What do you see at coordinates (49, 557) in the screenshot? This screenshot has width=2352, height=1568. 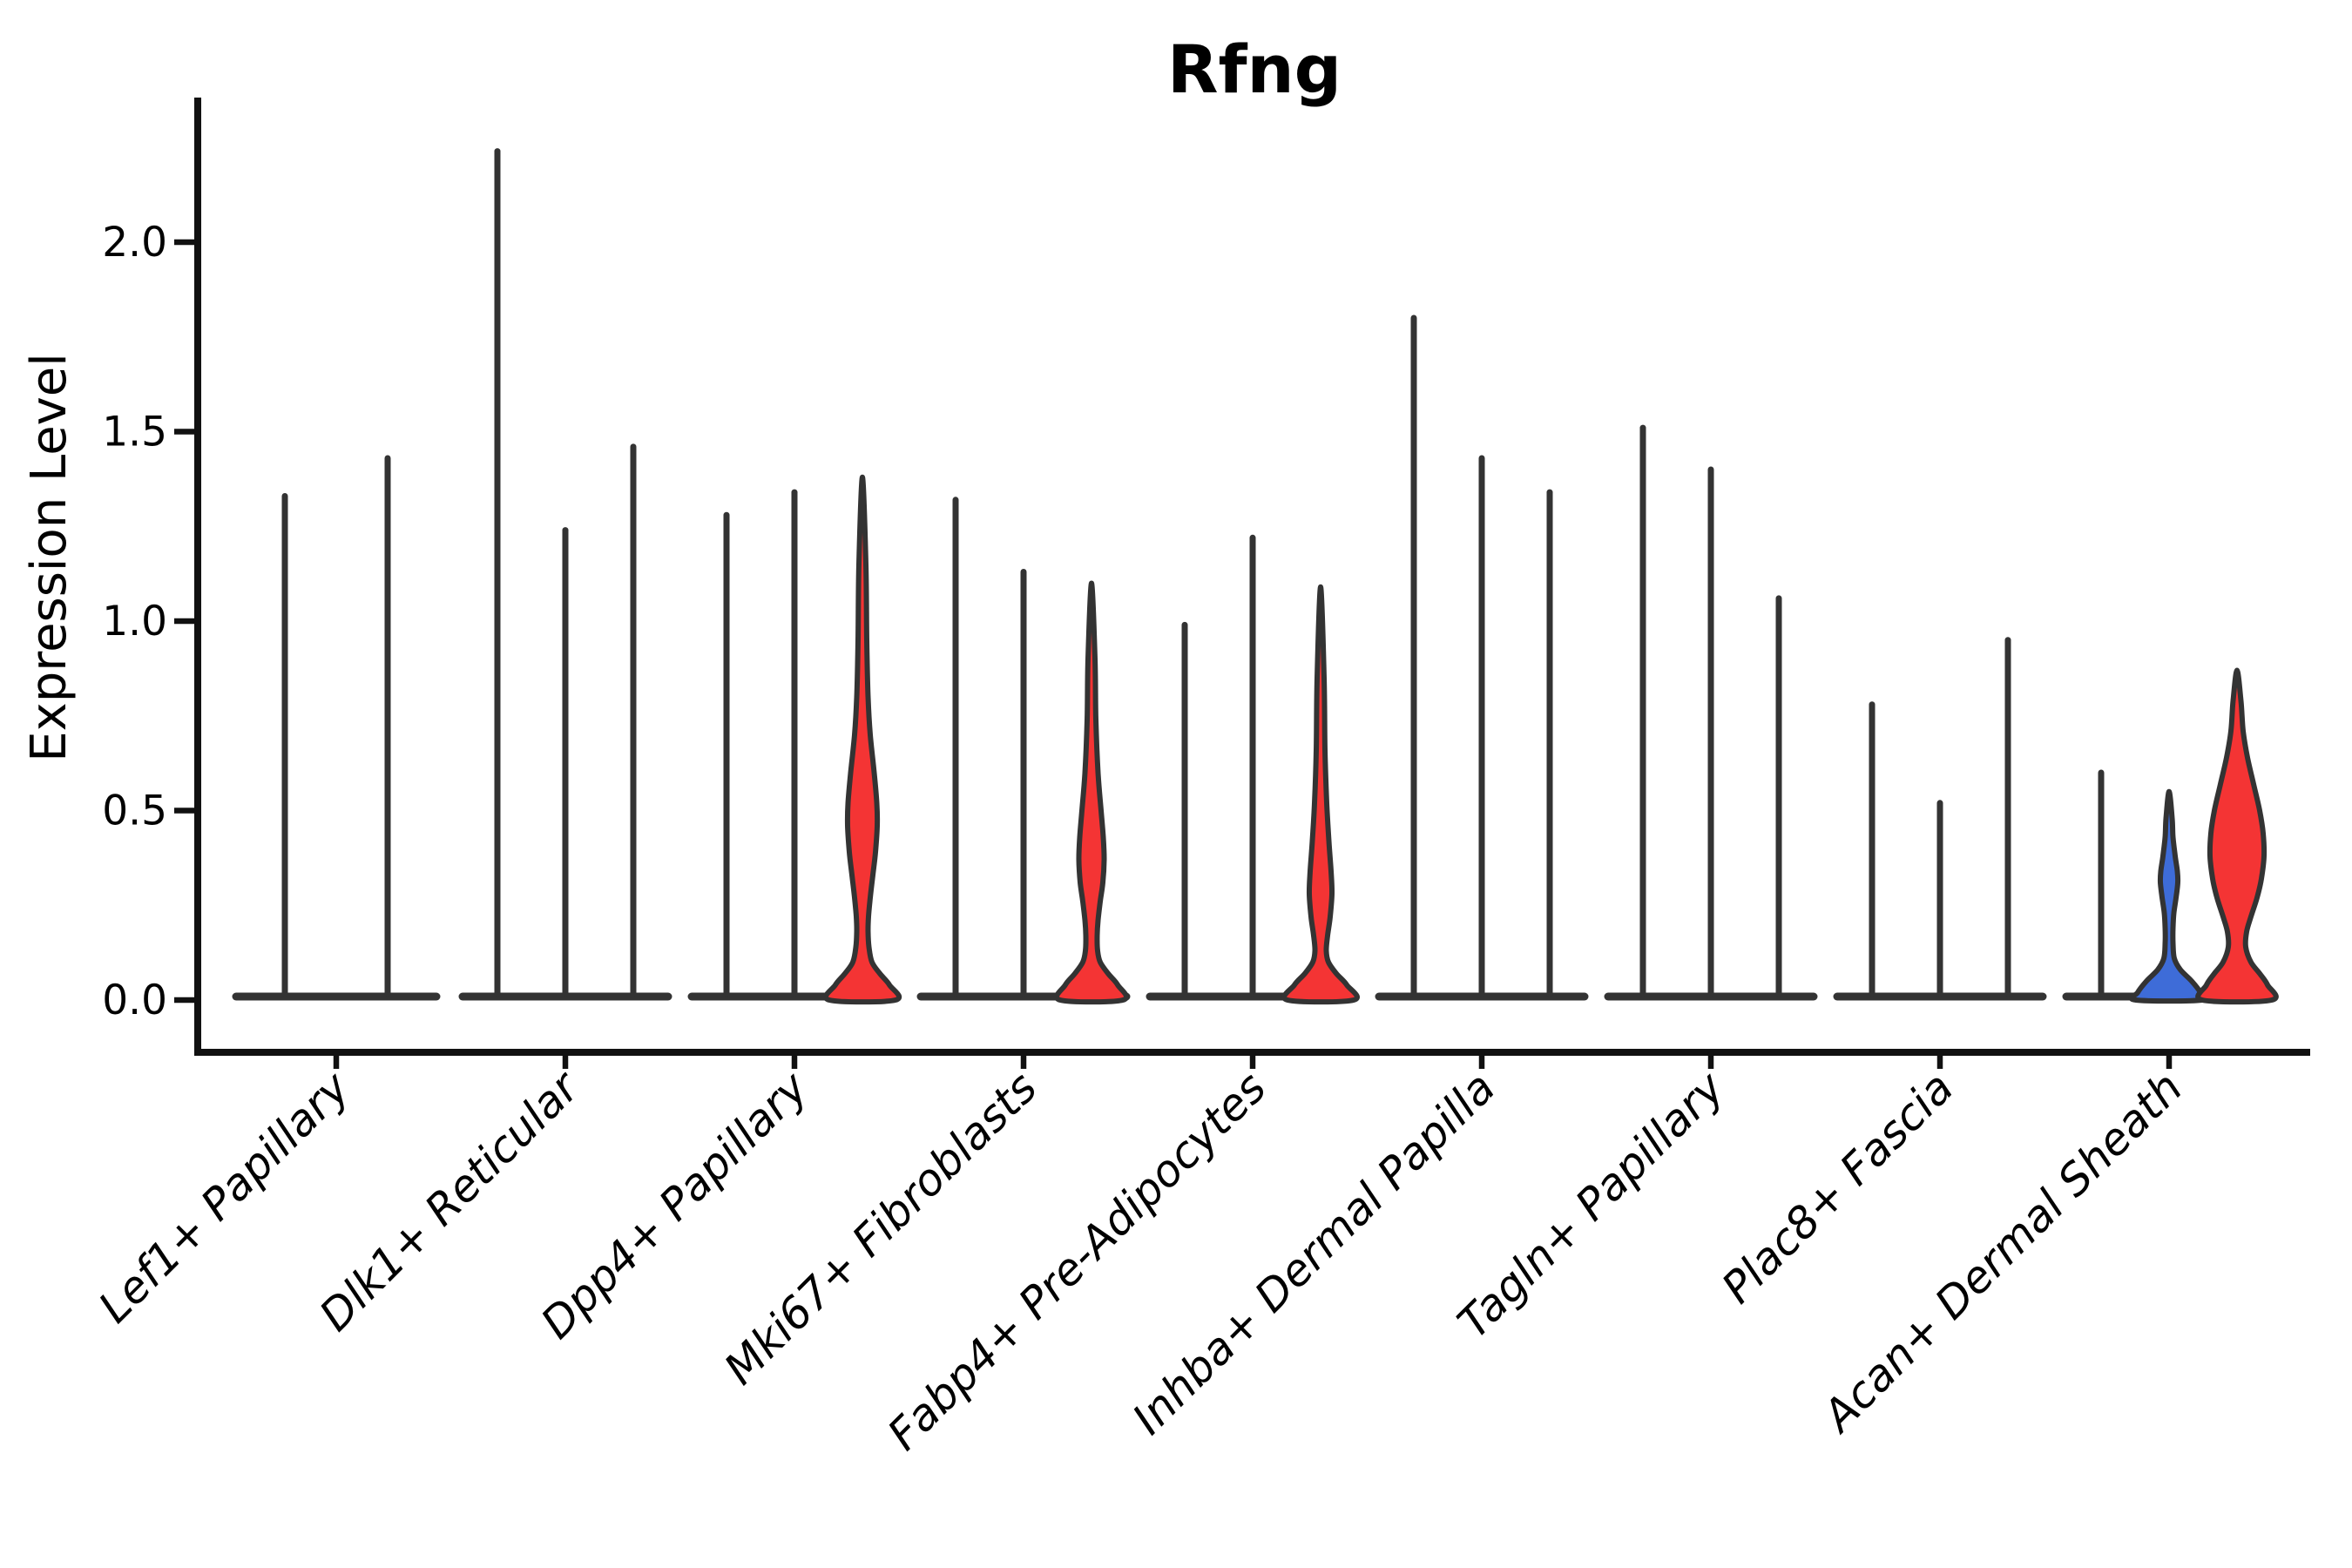 I see `y-axis-label: Expression Level` at bounding box center [49, 557].